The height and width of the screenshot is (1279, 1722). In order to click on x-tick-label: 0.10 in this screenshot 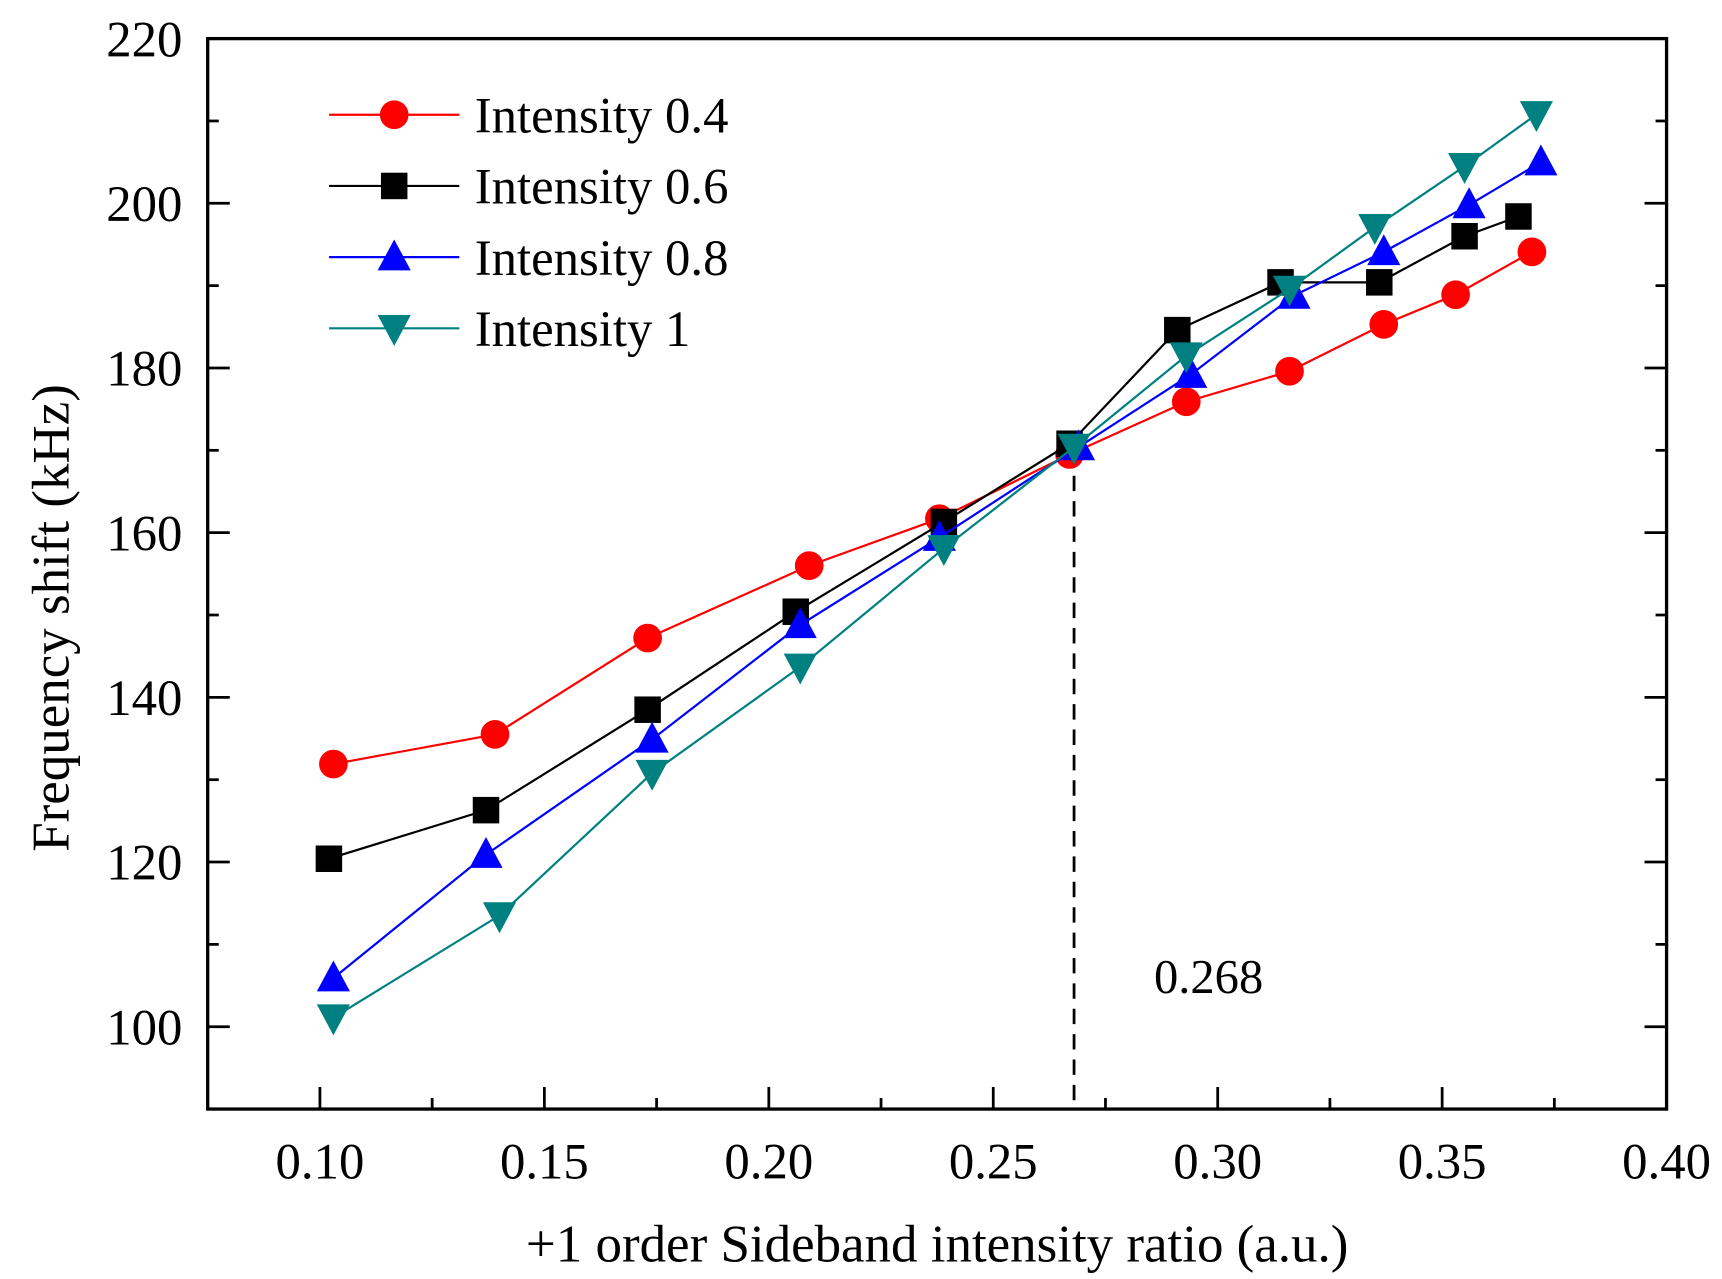, I will do `click(320, 1162)`.